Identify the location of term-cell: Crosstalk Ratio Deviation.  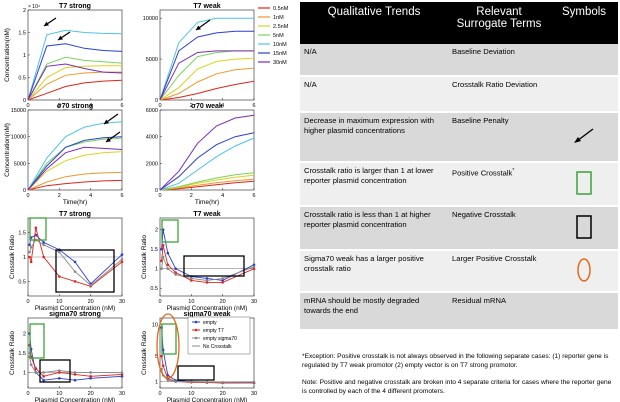
(499, 94).